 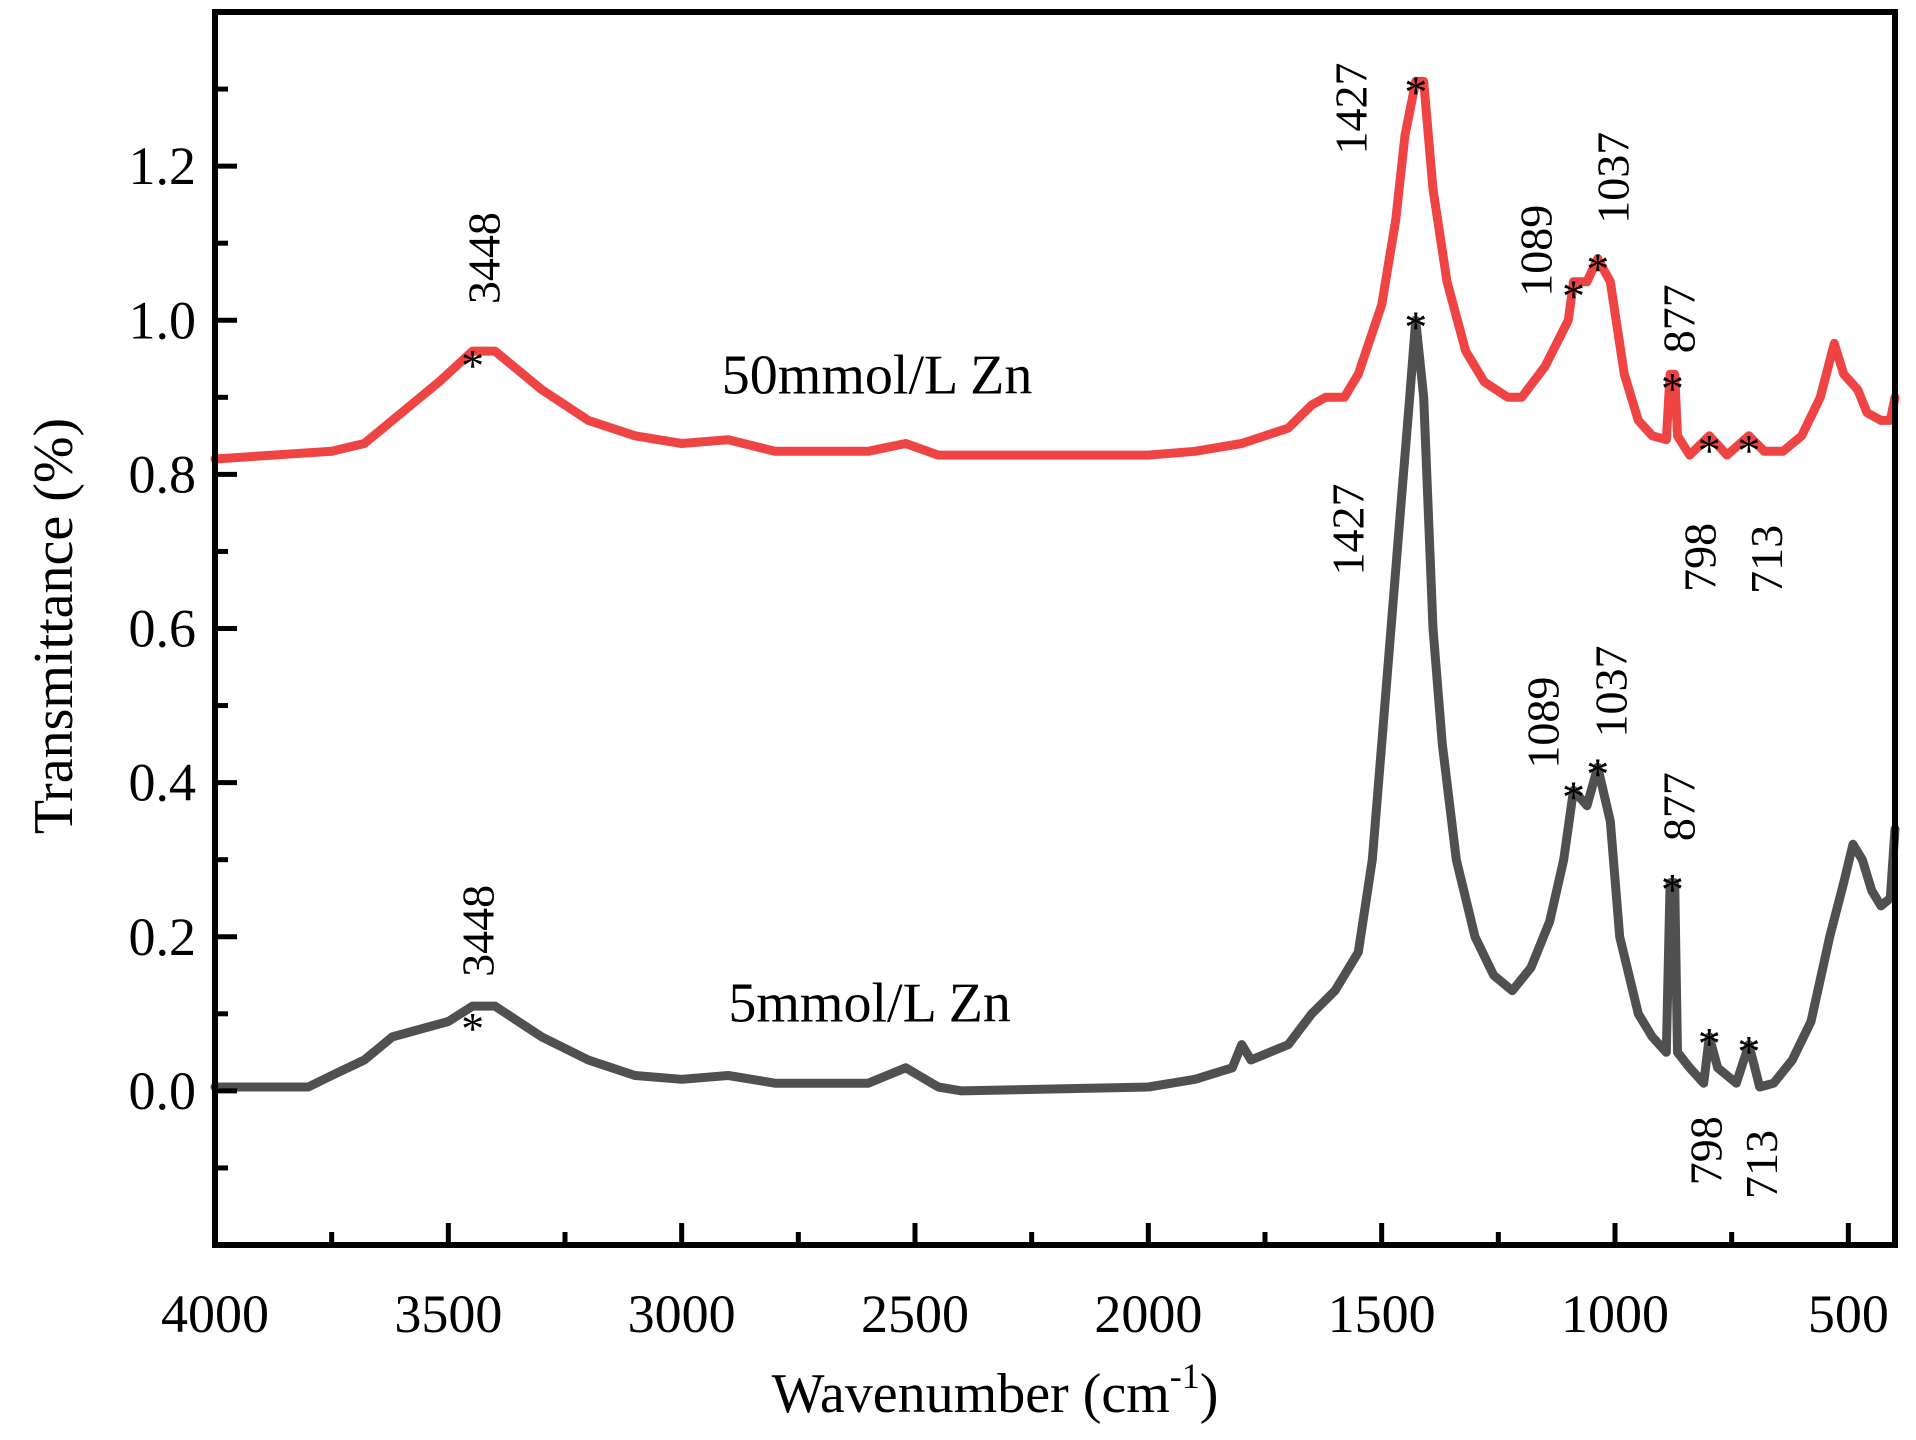 What do you see at coordinates (54, 626) in the screenshot?
I see `y-axis-title: Transmittance (%)` at bounding box center [54, 626].